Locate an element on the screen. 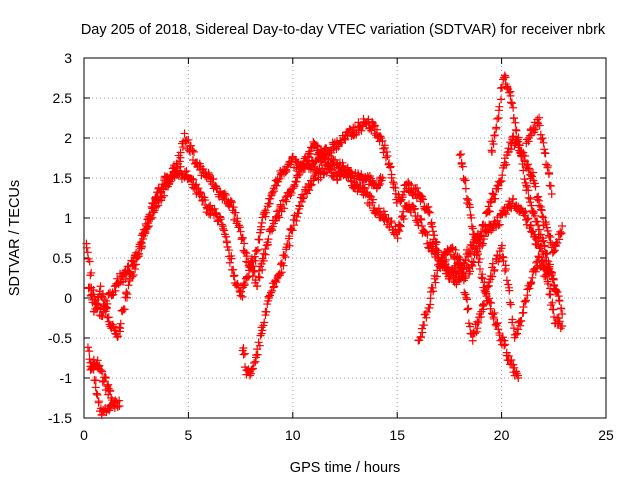 The height and width of the screenshot is (480, 640). series-track-e is located at coordinates (312, 267).